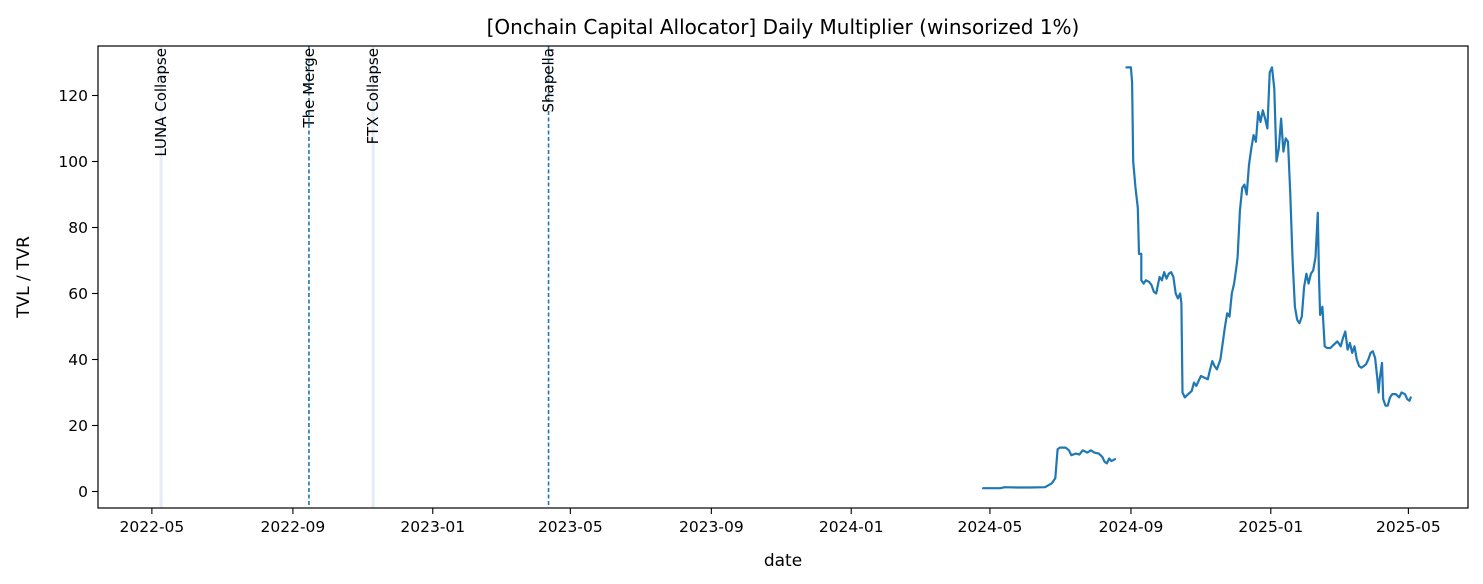 The width and height of the screenshot is (1483, 584). What do you see at coordinates (851, 527) in the screenshot?
I see `x-tick-label: 2024-01` at bounding box center [851, 527].